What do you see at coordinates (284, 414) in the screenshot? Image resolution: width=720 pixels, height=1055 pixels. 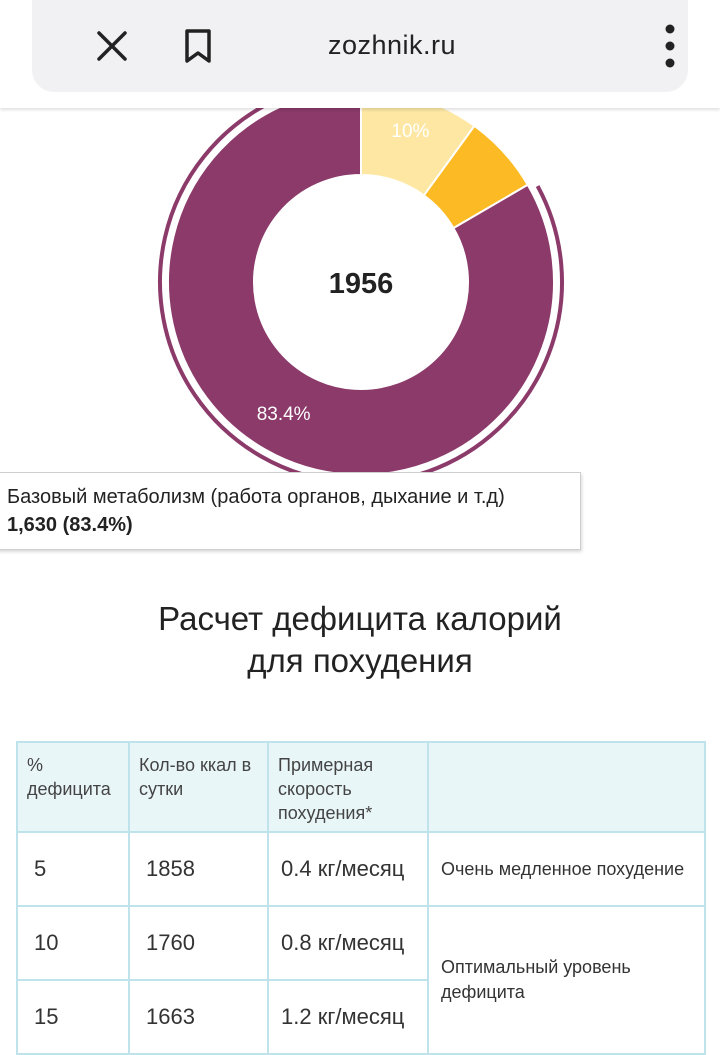 I see `slice-label-2: 83.4%` at bounding box center [284, 414].